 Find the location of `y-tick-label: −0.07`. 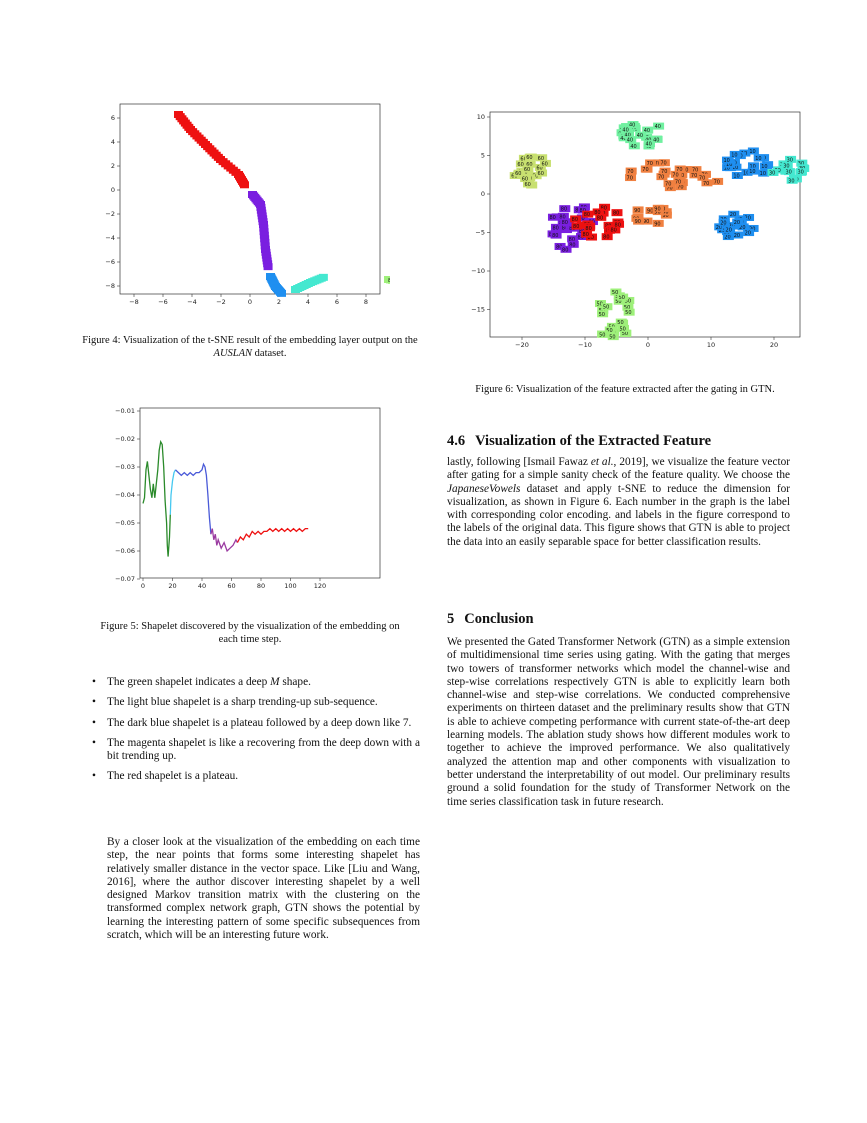

y-tick-label: −0.07 is located at coordinates (125, 579).